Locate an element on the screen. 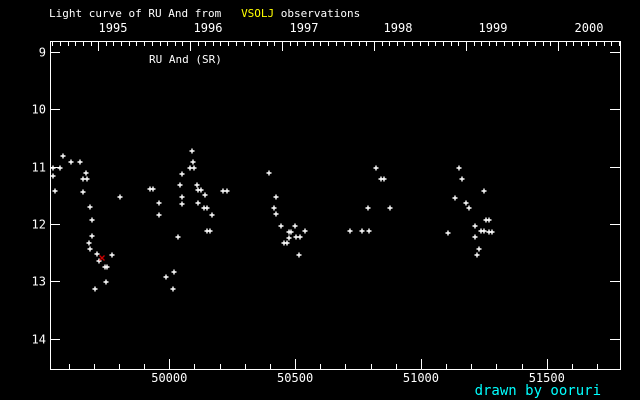 The height and width of the screenshot is (400, 640). chart-title-prefix: Light curve of RU And from is located at coordinates (145, 13).